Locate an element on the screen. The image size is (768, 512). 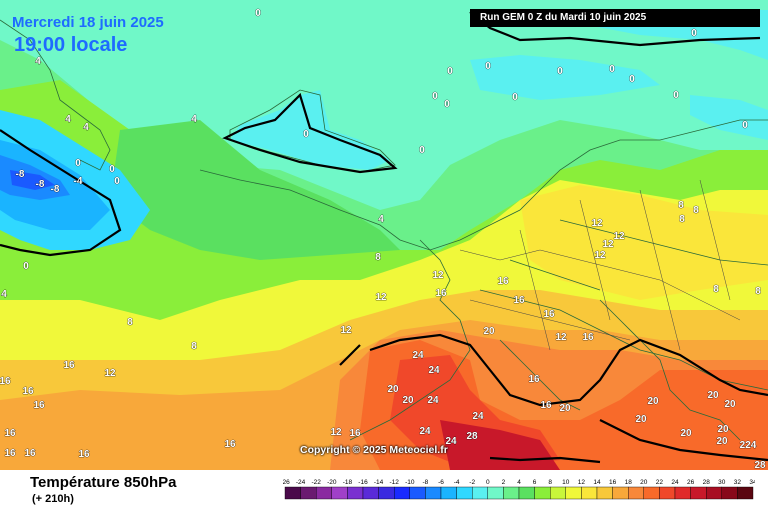
temperature-label: 224 is located at coordinates (748, 445).